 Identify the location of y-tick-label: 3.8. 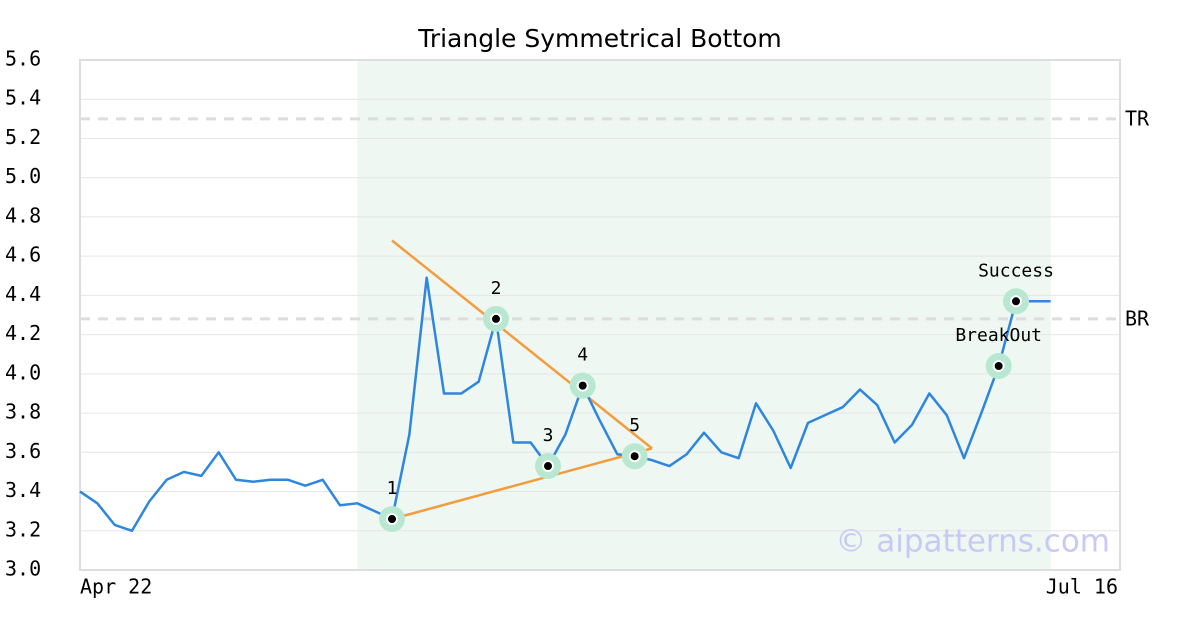
(23, 412).